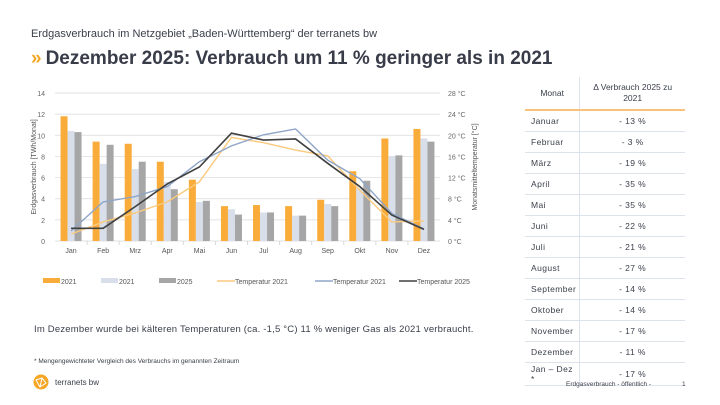 Image resolution: width=720 pixels, height=405 pixels. Describe the element at coordinates (41, 94) in the screenshot. I see `y-tick-label: 14` at that location.